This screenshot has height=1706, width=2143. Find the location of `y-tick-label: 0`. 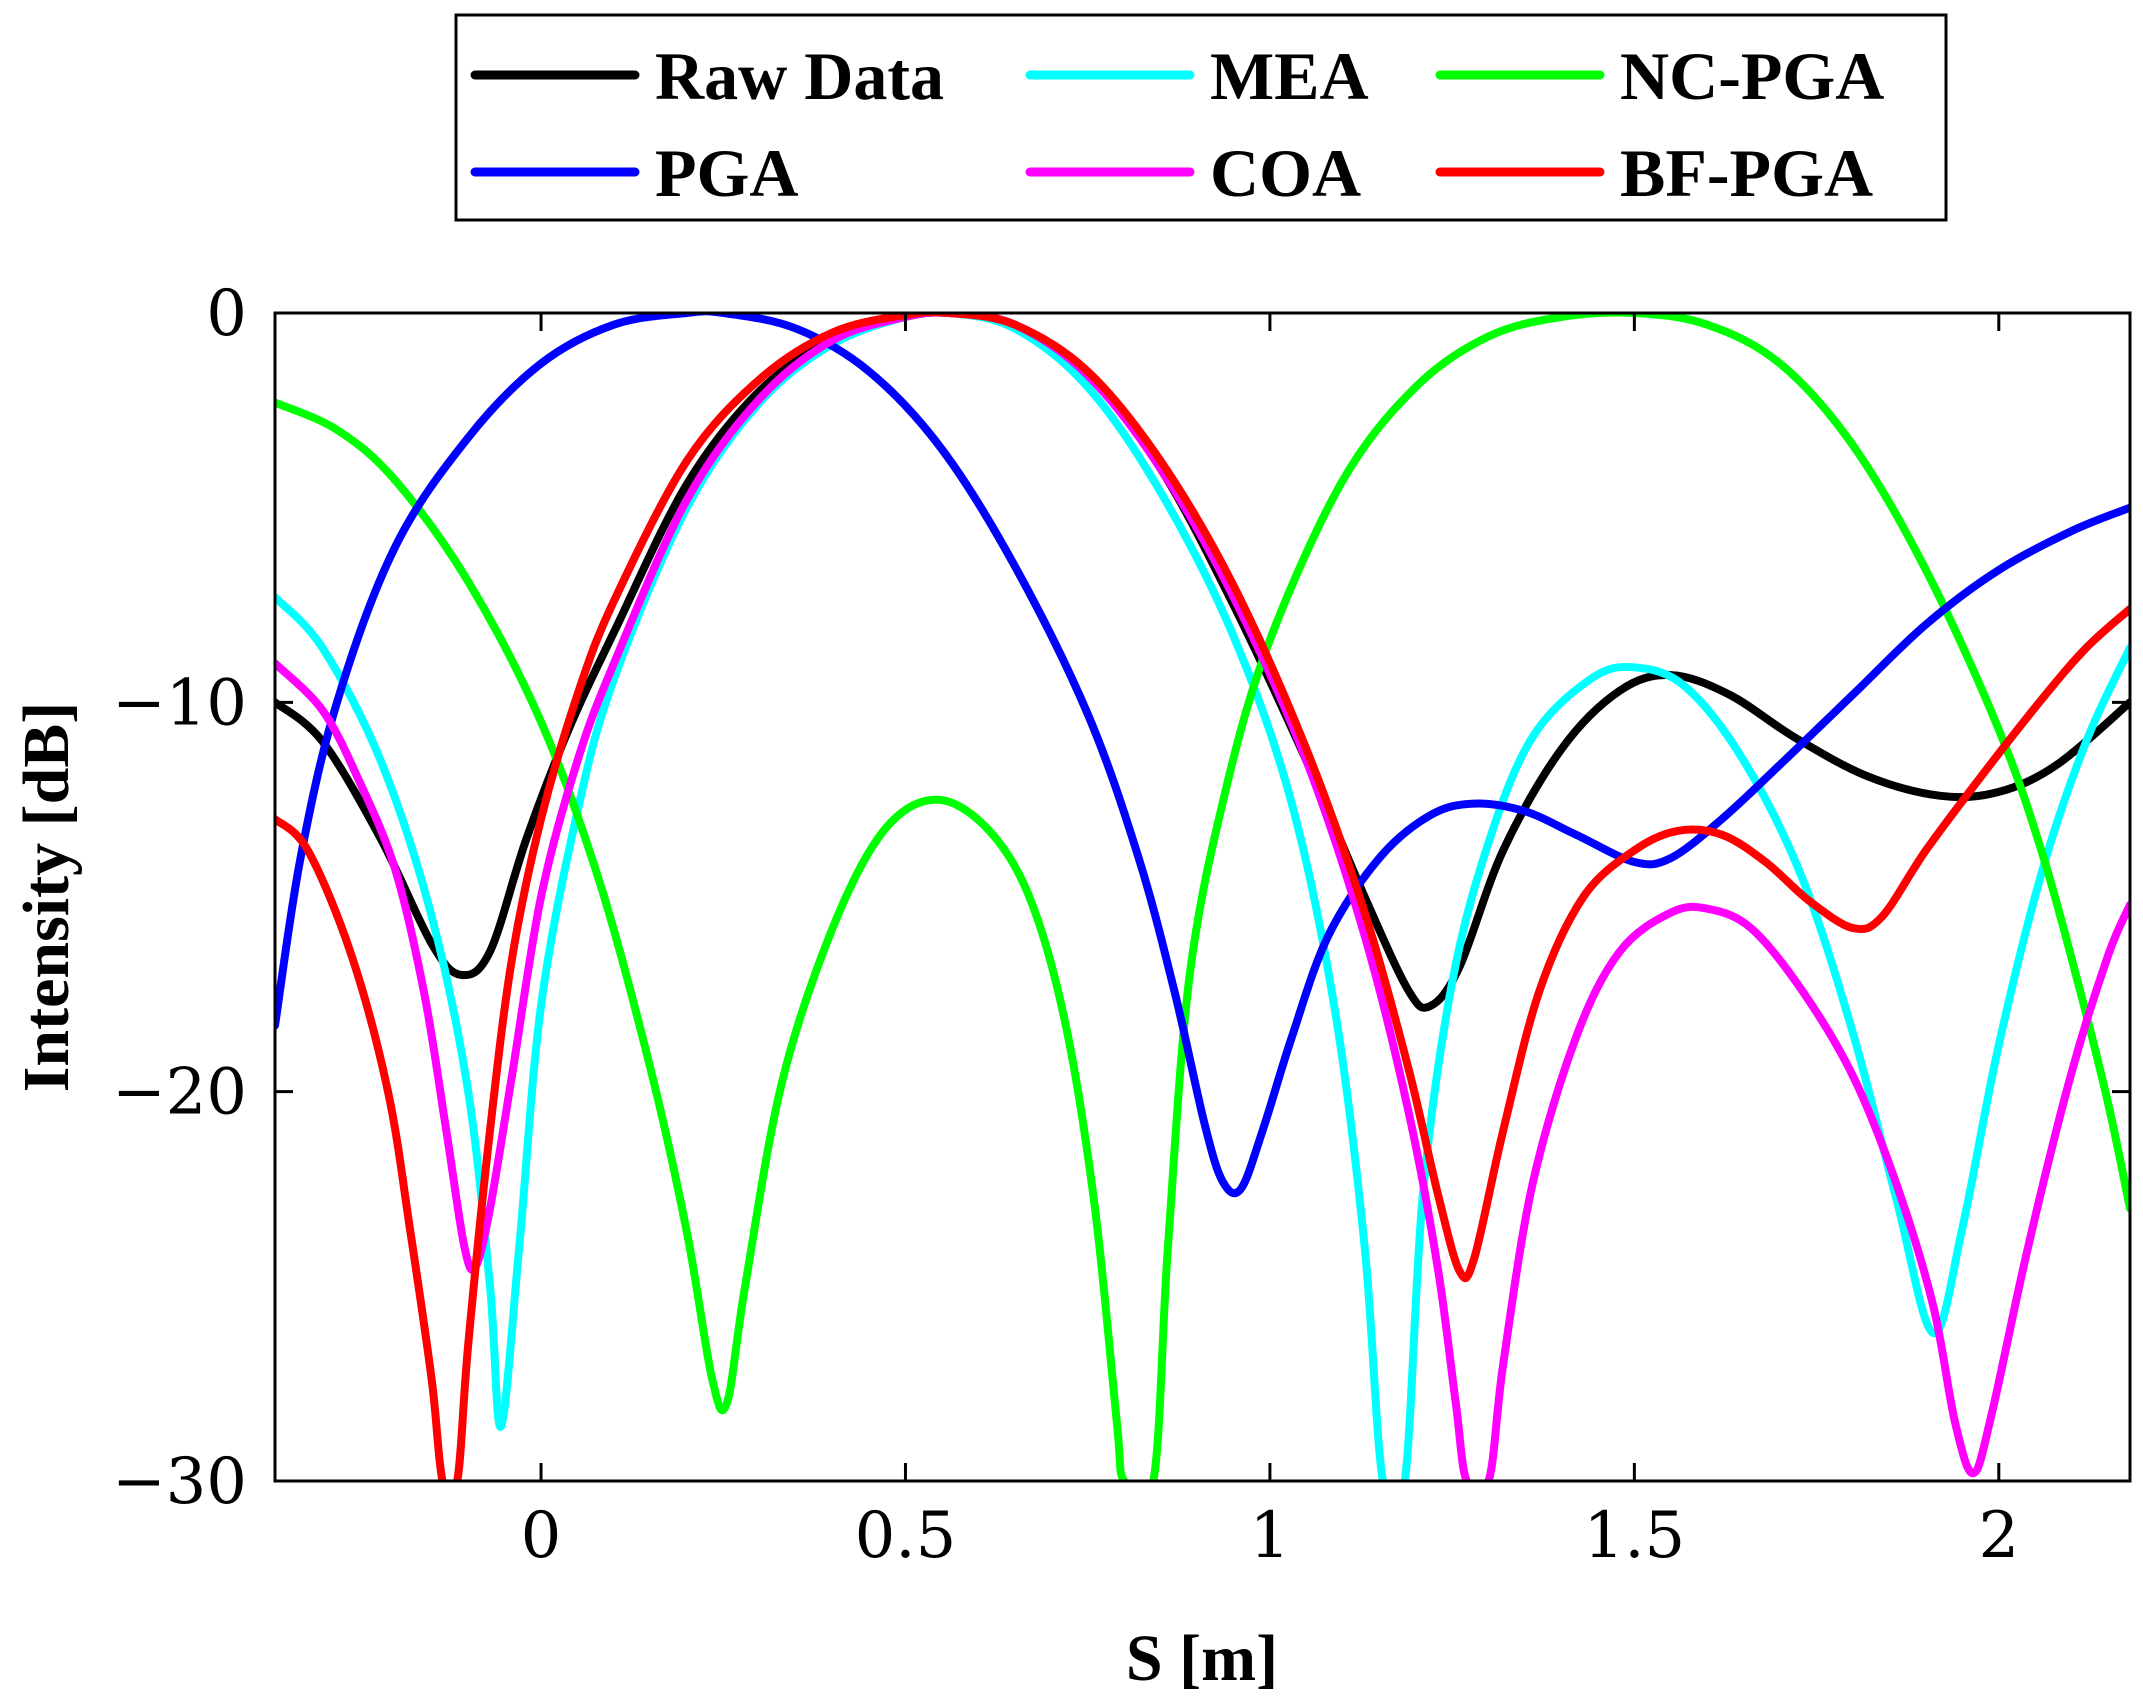

y-tick-label: 0 is located at coordinates (226, 314).